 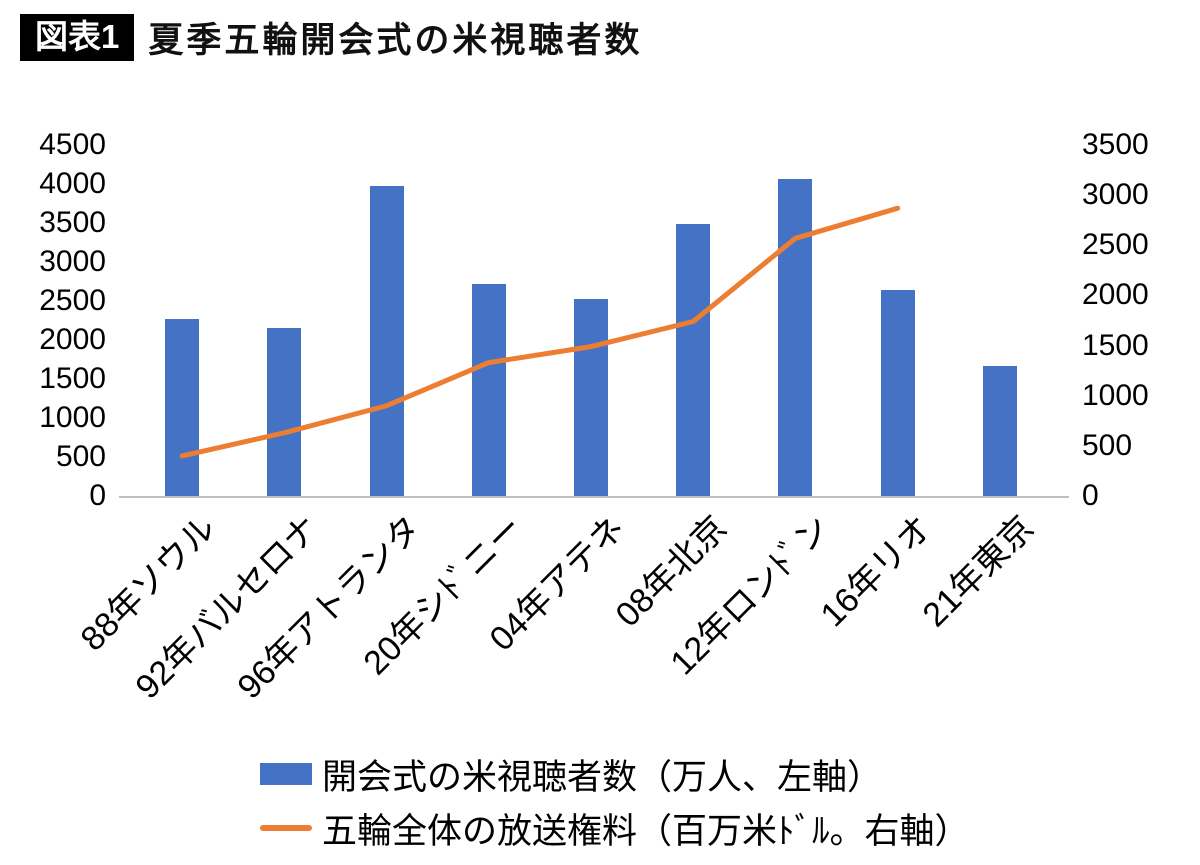 What do you see at coordinates (286, 828) in the screenshot?
I see `line-series-swatch` at bounding box center [286, 828].